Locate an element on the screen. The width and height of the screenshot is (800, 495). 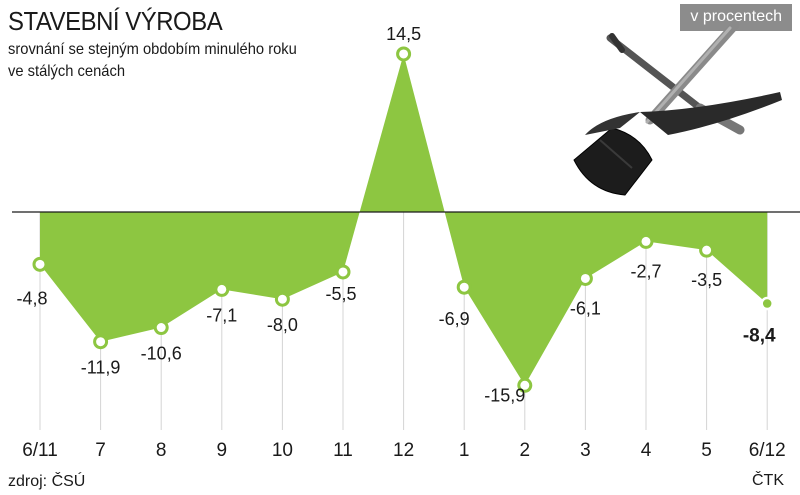
data-label: -4,8 is located at coordinates (31, 298).